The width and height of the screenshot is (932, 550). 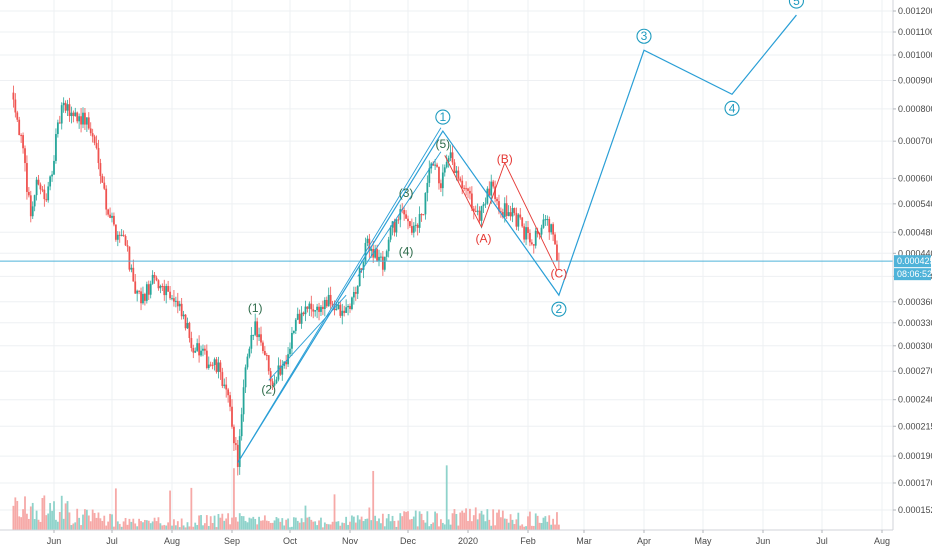 I want to click on x-tick-label: Jun, so click(x=763, y=541).